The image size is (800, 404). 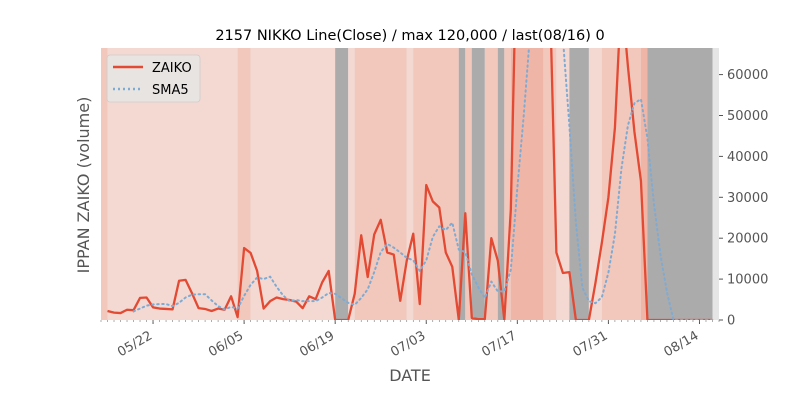 What do you see at coordinates (747, 75) in the screenshot?
I see `y-tick-label: 60000` at bounding box center [747, 75].